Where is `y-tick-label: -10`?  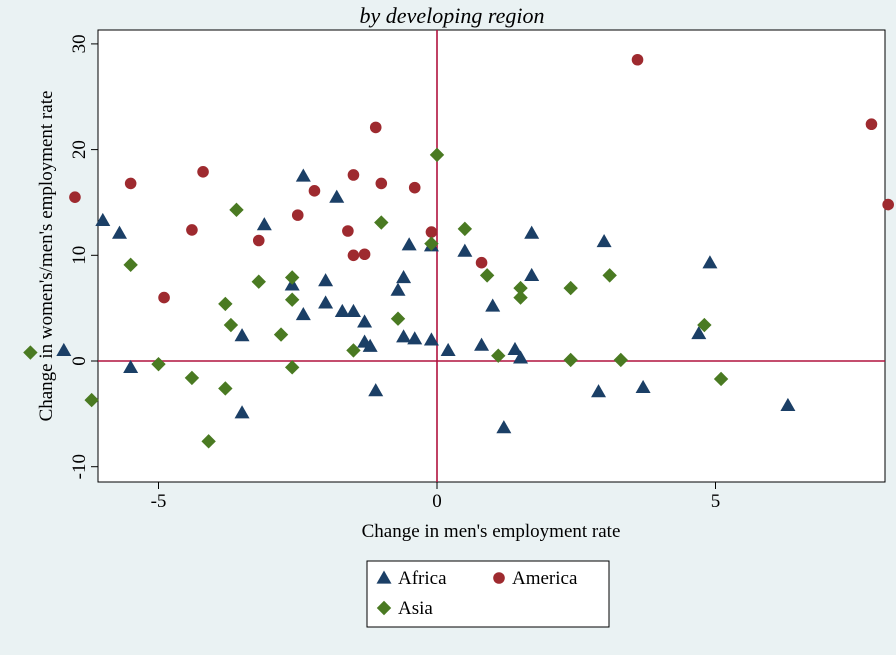 y-tick-label: -10 is located at coordinates (79, 466).